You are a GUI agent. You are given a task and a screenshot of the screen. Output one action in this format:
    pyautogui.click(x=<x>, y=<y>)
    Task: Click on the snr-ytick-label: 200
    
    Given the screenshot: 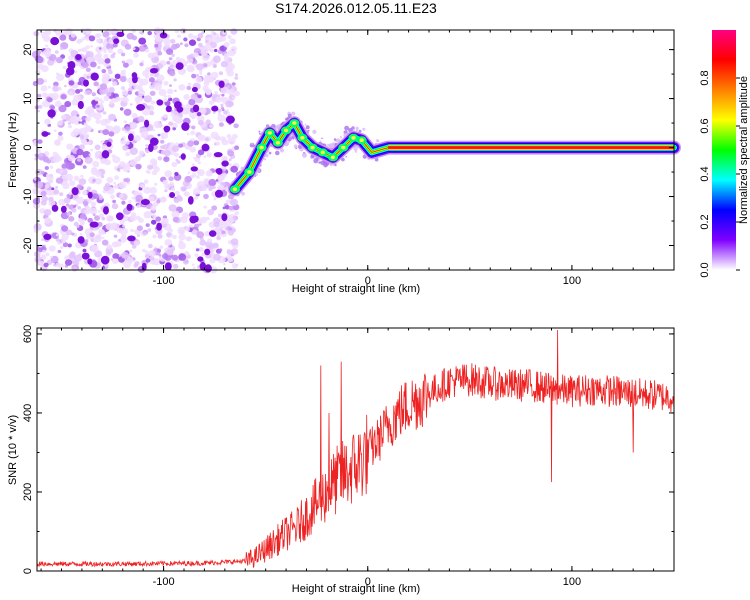 What is the action you would take?
    pyautogui.click(x=28, y=492)
    